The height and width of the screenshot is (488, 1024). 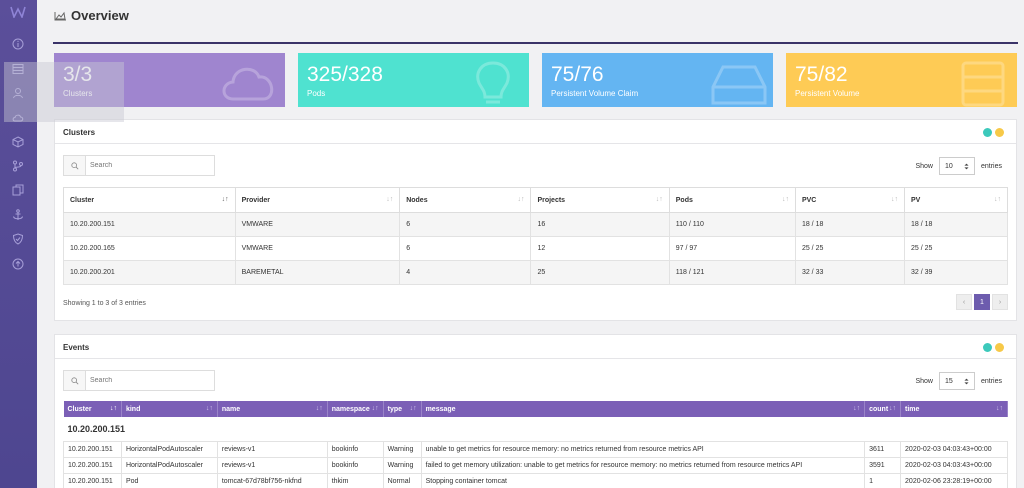 I want to click on box-icon, so click(x=18, y=142).